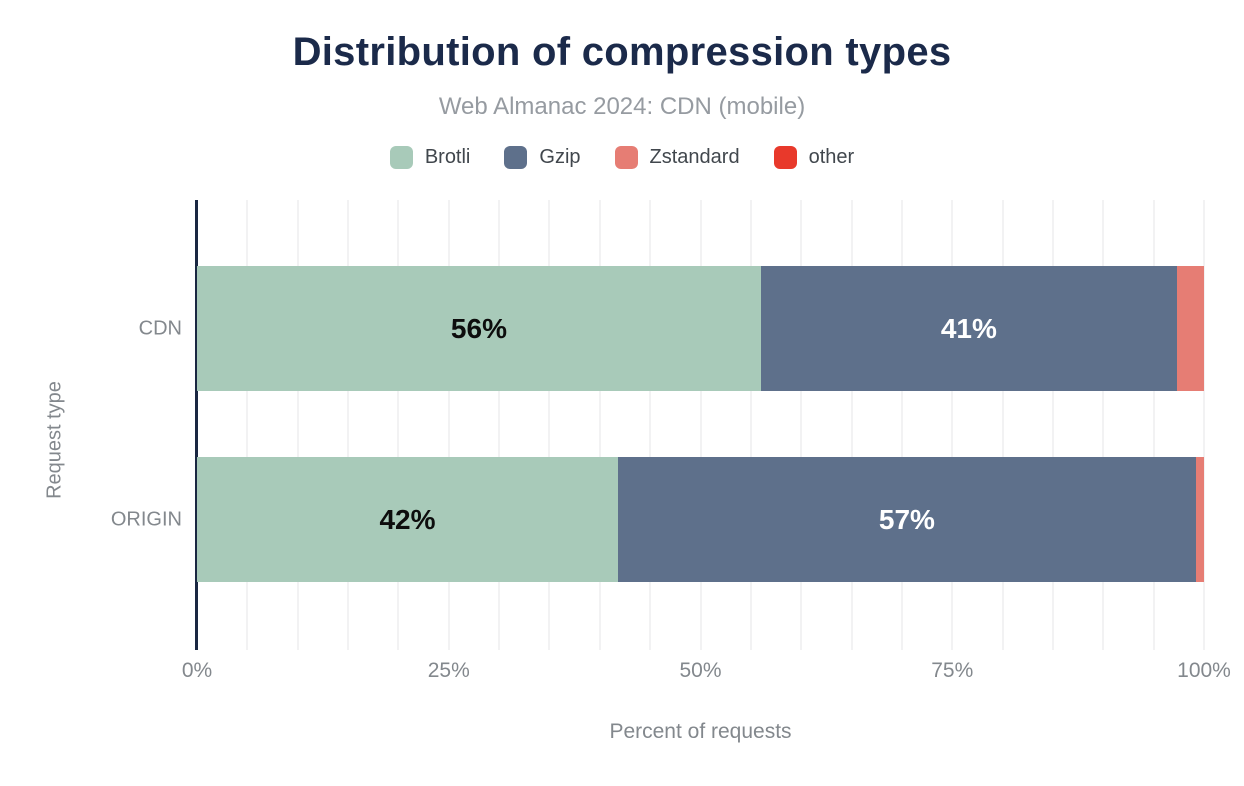 Image resolution: width=1244 pixels, height=786 pixels. What do you see at coordinates (196, 425) in the screenshot?
I see `y-axis-line` at bounding box center [196, 425].